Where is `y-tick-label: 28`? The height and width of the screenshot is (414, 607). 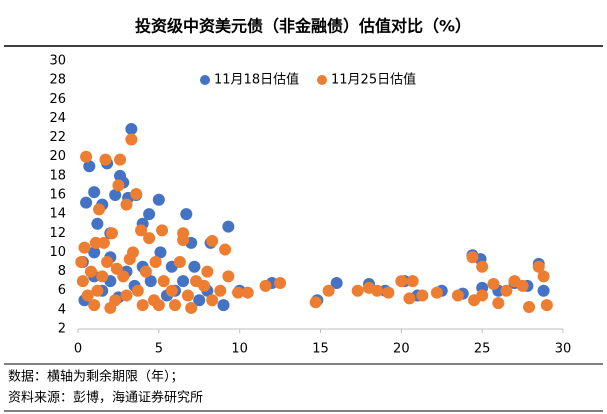 y-tick-label: 28 is located at coordinates (57, 80).